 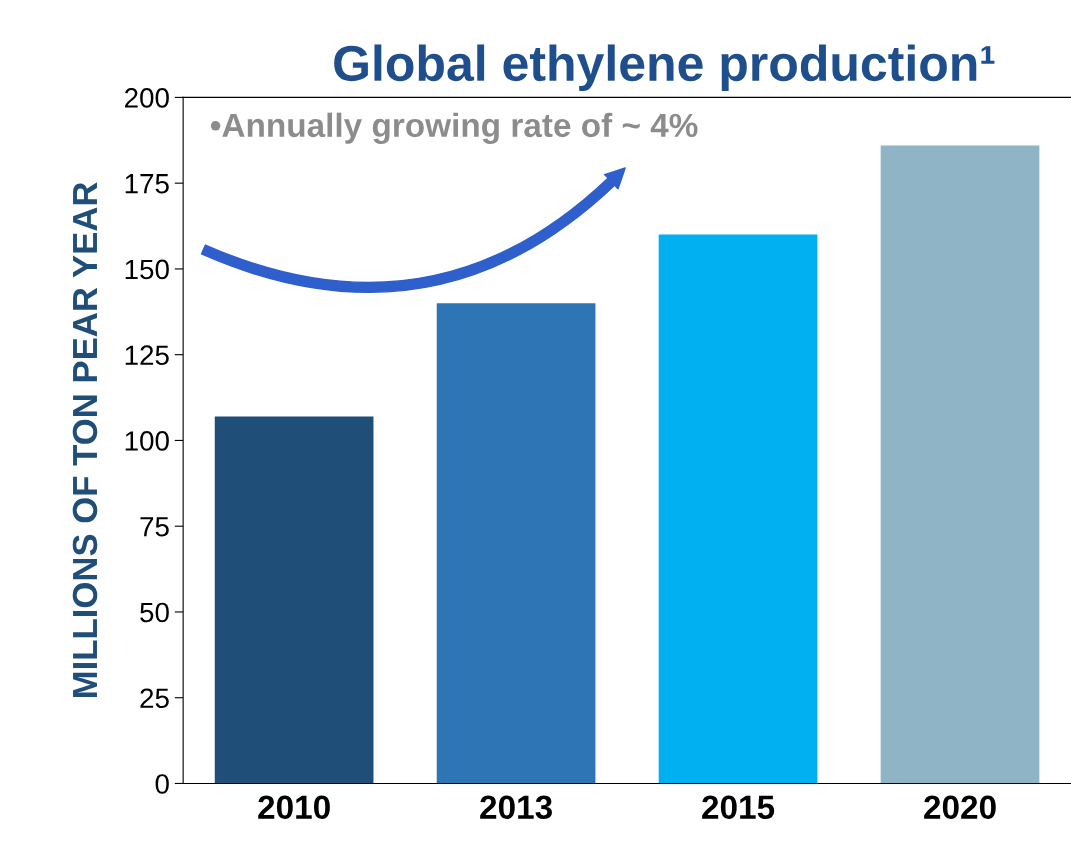 What do you see at coordinates (85, 439) in the screenshot?
I see `y-axis-title: MILLIONS OF TON PEAR YEAR` at bounding box center [85, 439].